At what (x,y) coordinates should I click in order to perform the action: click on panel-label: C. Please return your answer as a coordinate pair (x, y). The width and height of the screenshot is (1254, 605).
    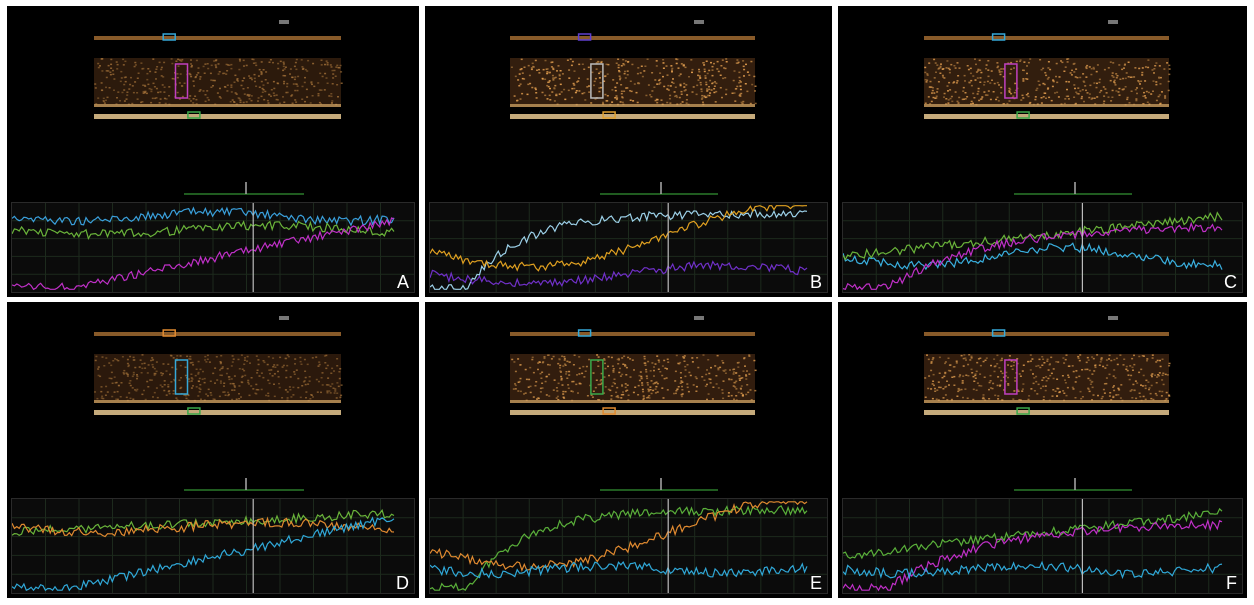
    Looking at the image, I should click on (1230, 282).